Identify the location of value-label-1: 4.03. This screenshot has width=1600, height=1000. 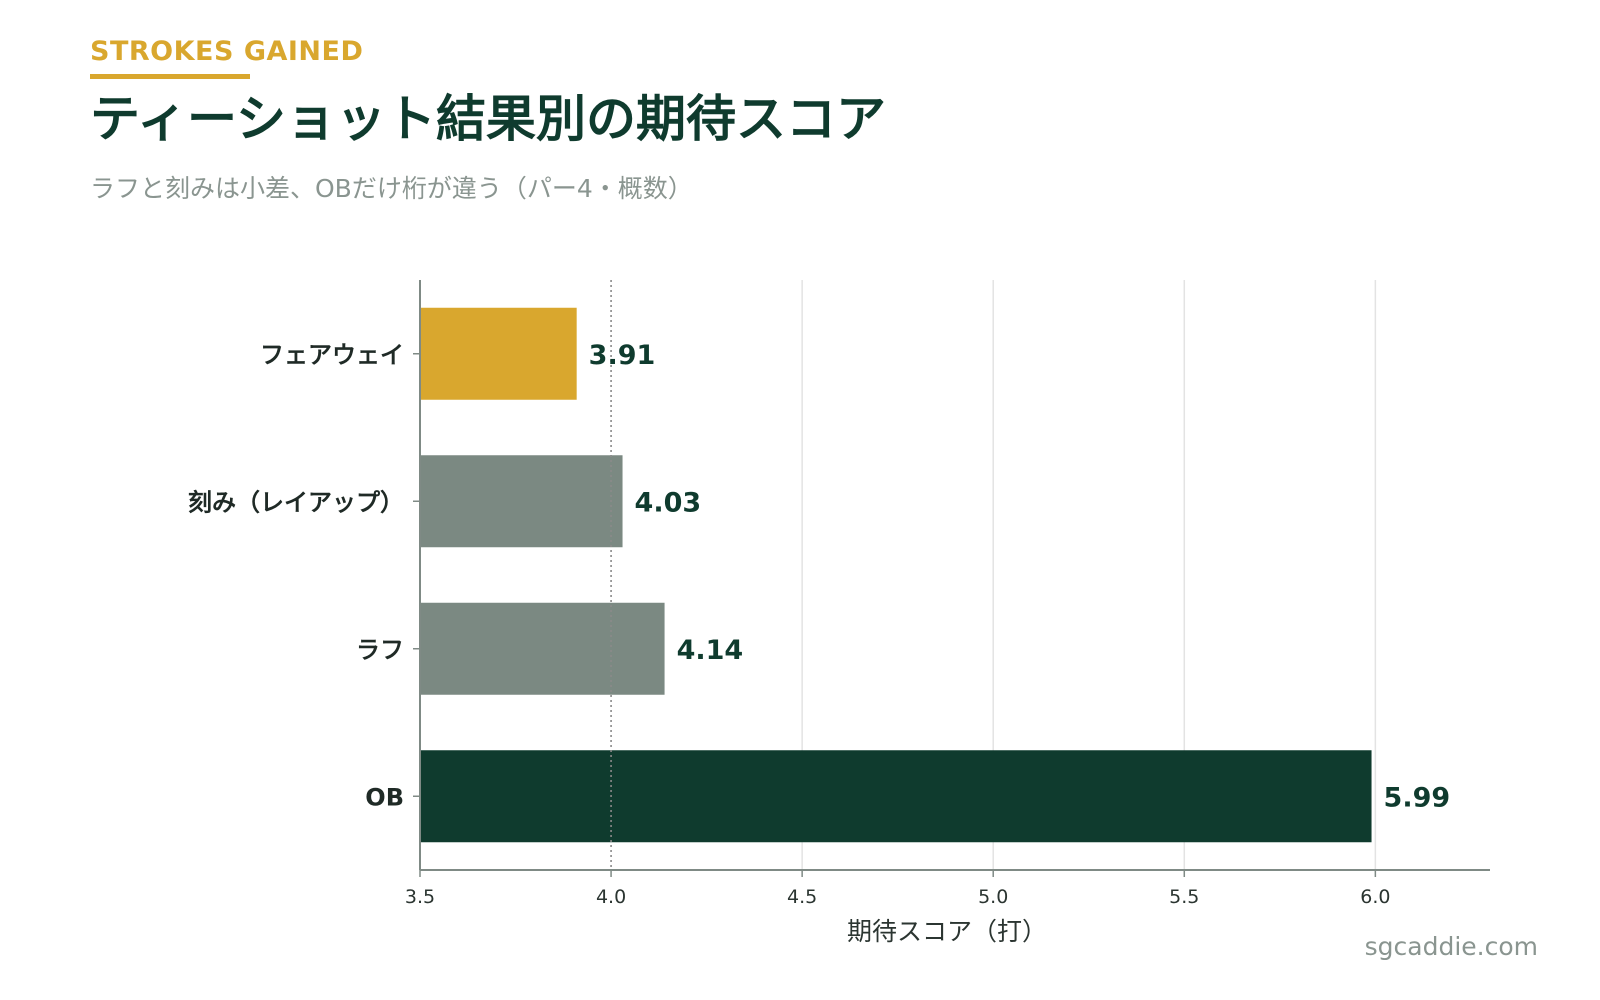
(668, 502).